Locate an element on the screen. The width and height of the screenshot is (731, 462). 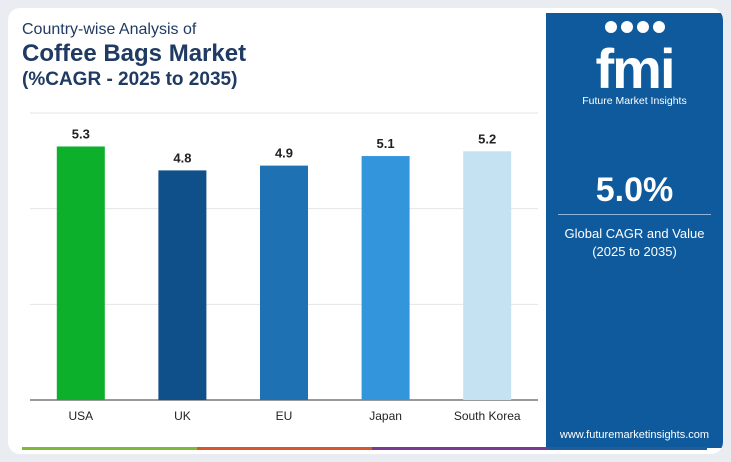
chart-data-labels: 5.3 4.8 4.9 5.1 5.2 is located at coordinates (284, 145).